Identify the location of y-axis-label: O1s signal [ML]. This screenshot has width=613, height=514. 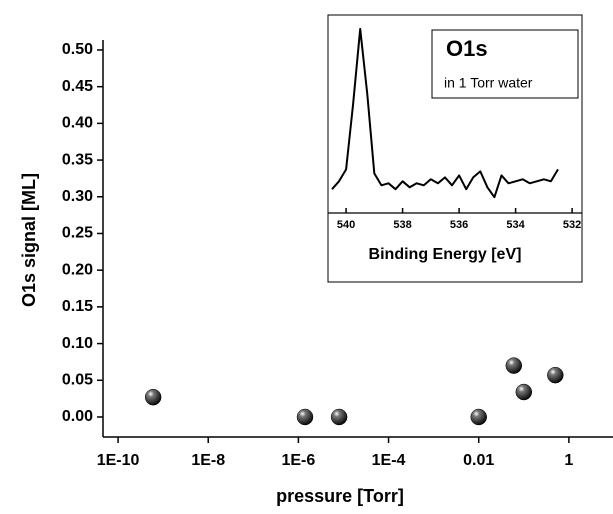
(29, 240).